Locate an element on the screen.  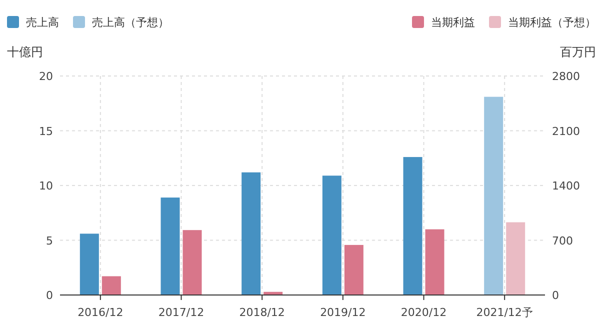
y2-tick-label: 2800 is located at coordinates (566, 76).